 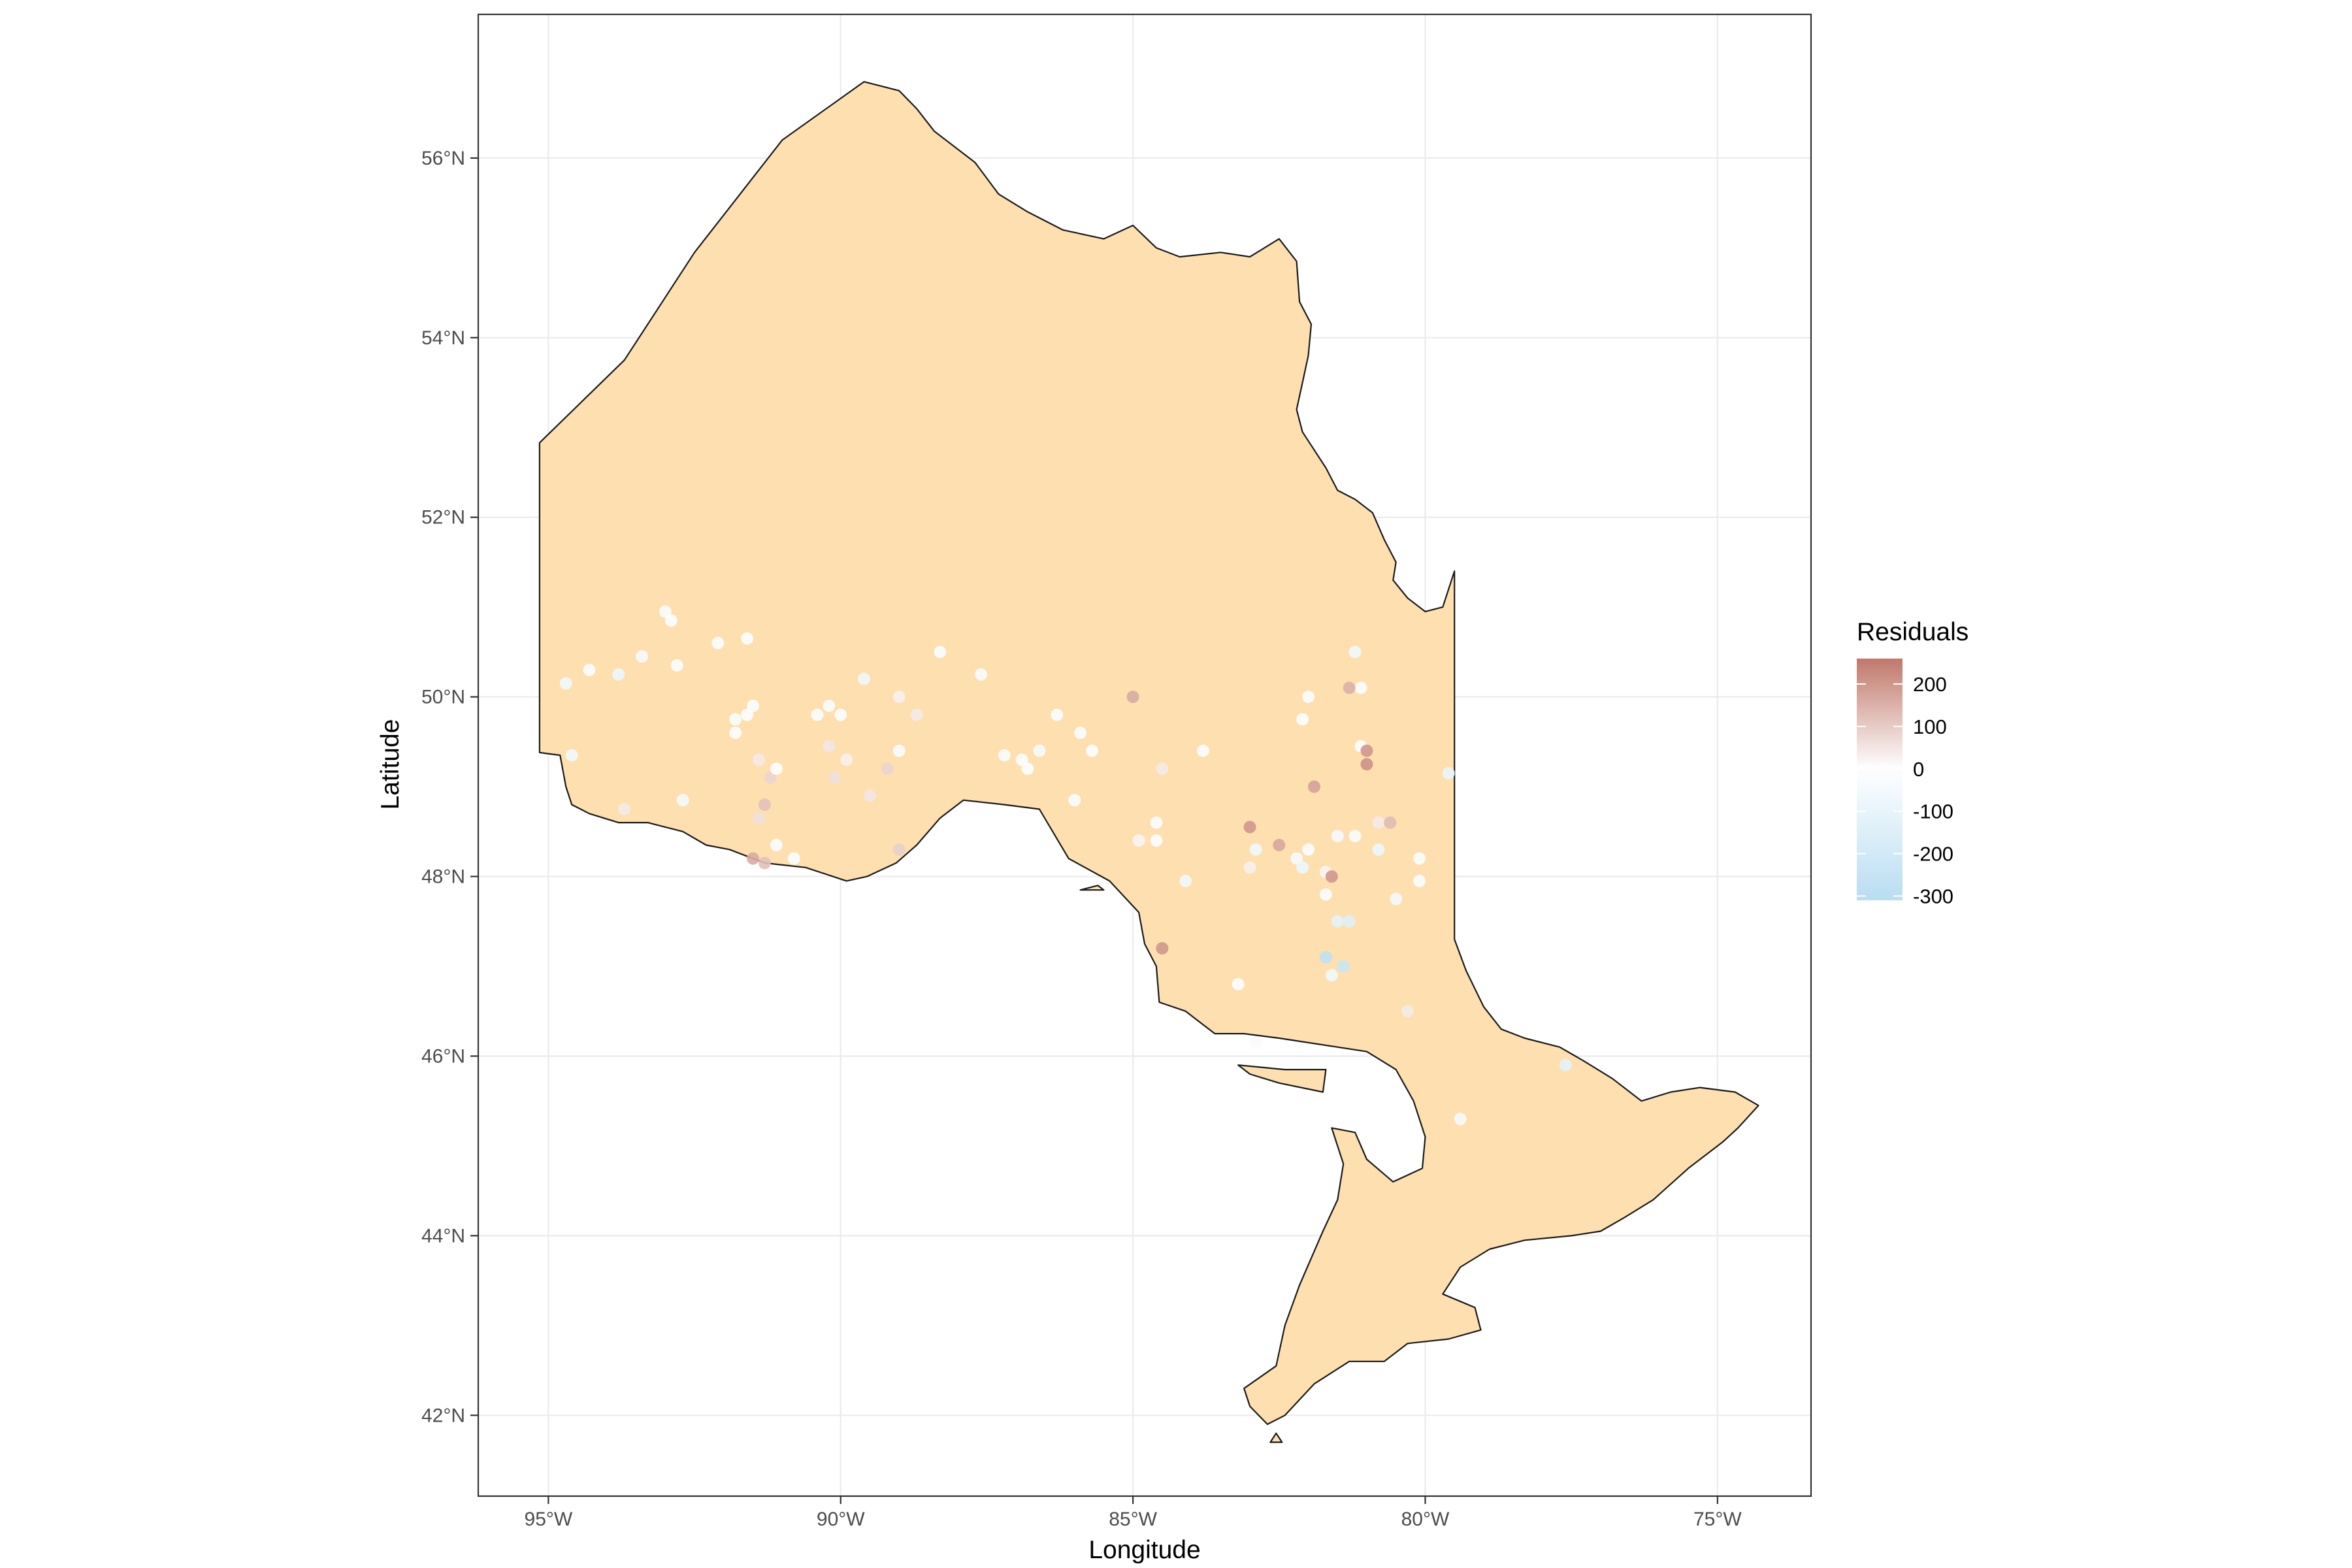 What do you see at coordinates (1065, 865) in the screenshot?
I see `residual-points` at bounding box center [1065, 865].